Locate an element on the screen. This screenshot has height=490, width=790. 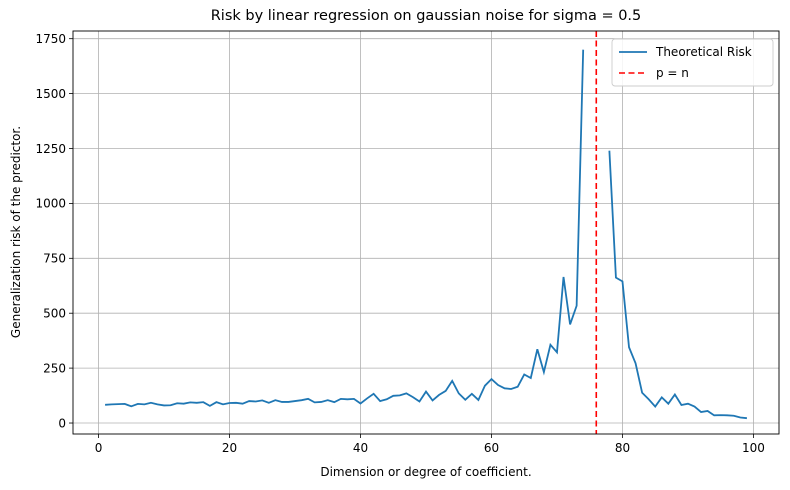
x-tick-label: 20 is located at coordinates (229, 448).